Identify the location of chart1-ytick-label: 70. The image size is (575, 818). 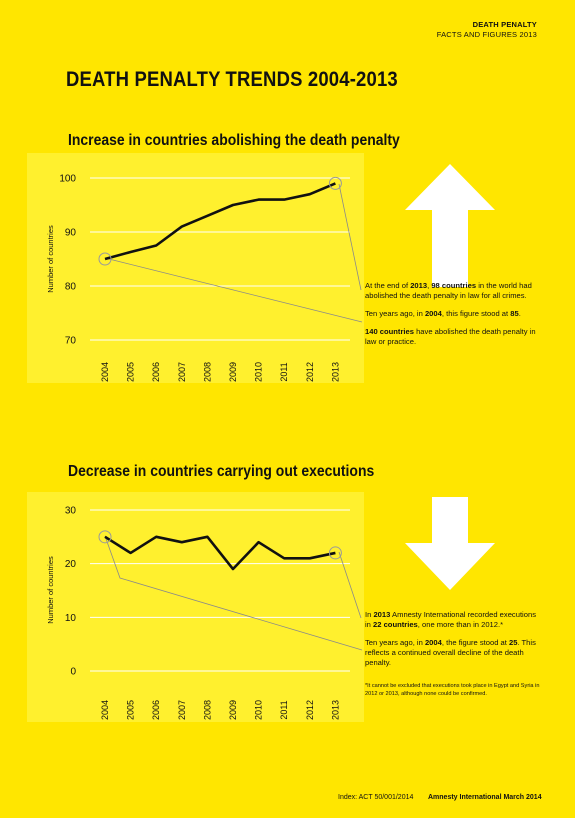
(71, 341).